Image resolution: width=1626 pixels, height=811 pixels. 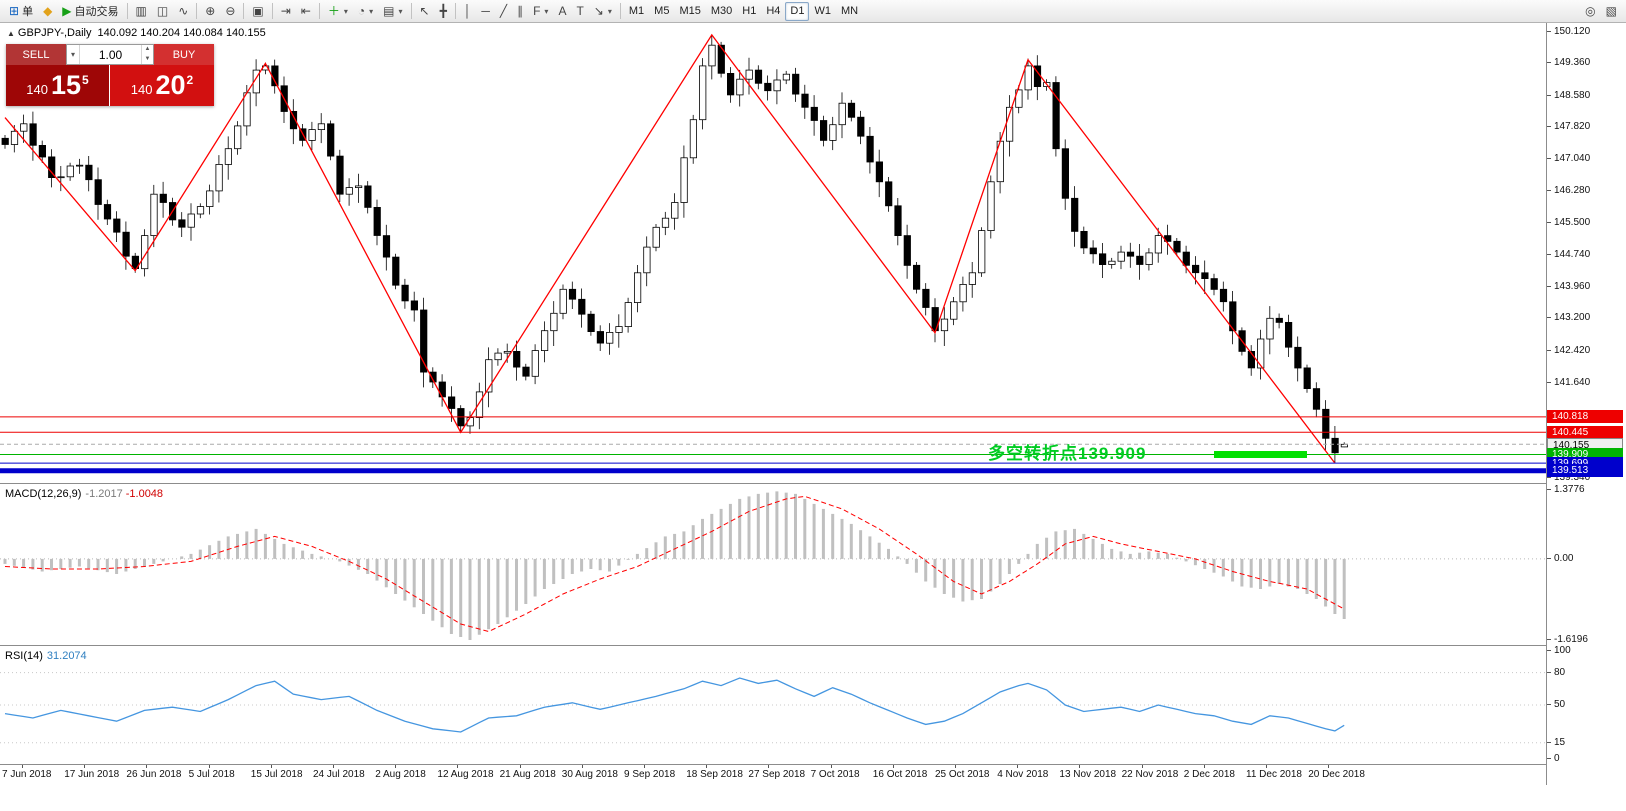 I want to click on search-icon: ◎, so click(x=1590, y=11).